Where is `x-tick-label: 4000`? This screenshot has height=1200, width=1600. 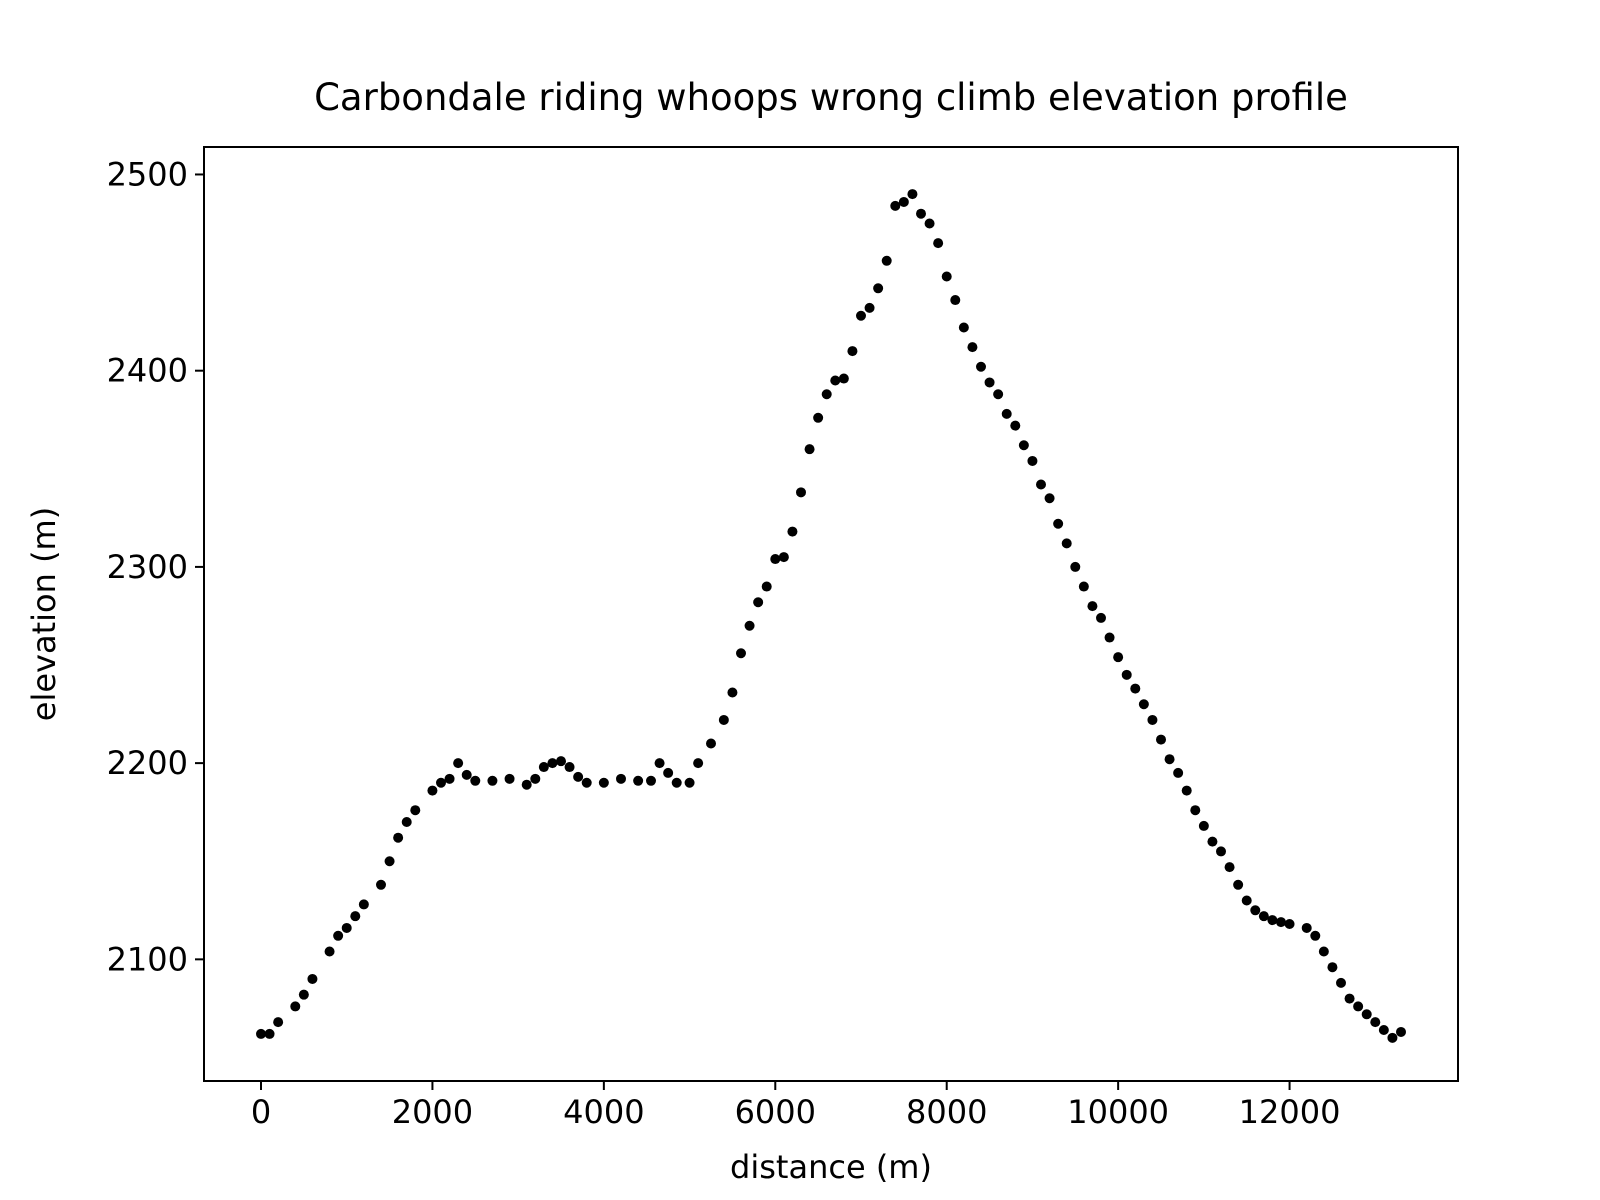
x-tick-label: 4000 is located at coordinates (603, 1112).